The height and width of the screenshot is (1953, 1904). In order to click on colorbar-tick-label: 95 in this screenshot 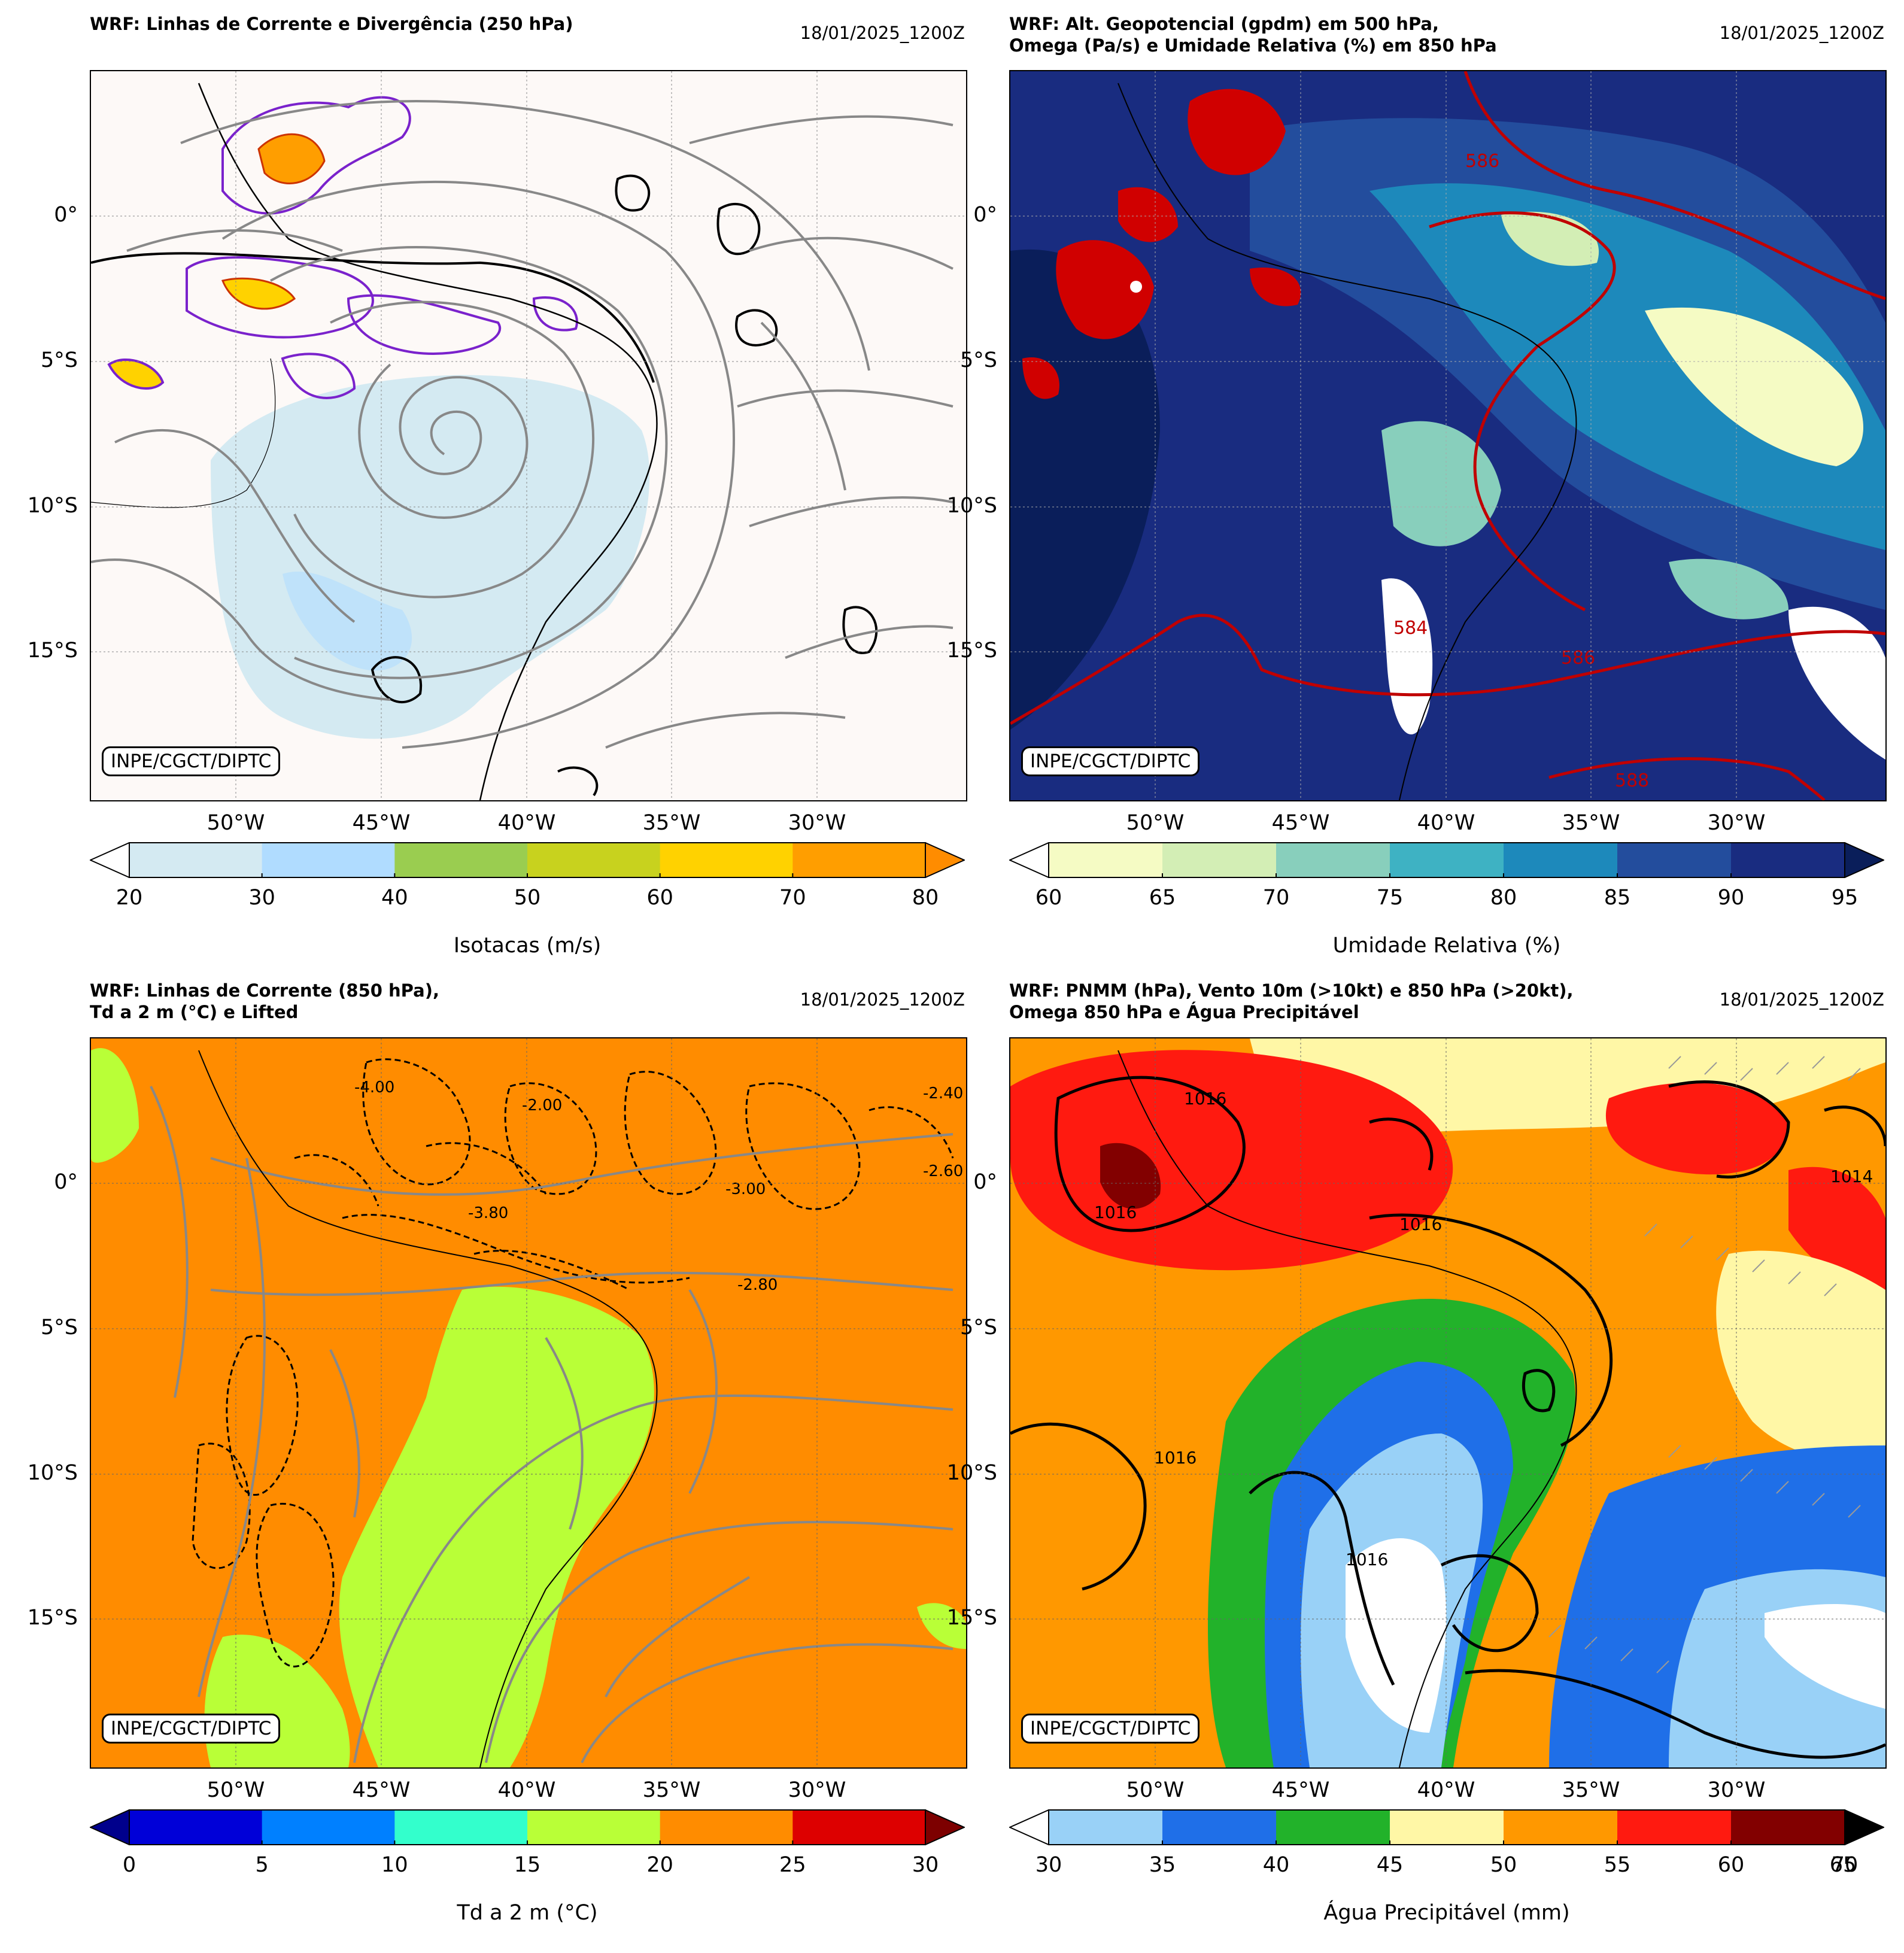, I will do `click(1845, 898)`.